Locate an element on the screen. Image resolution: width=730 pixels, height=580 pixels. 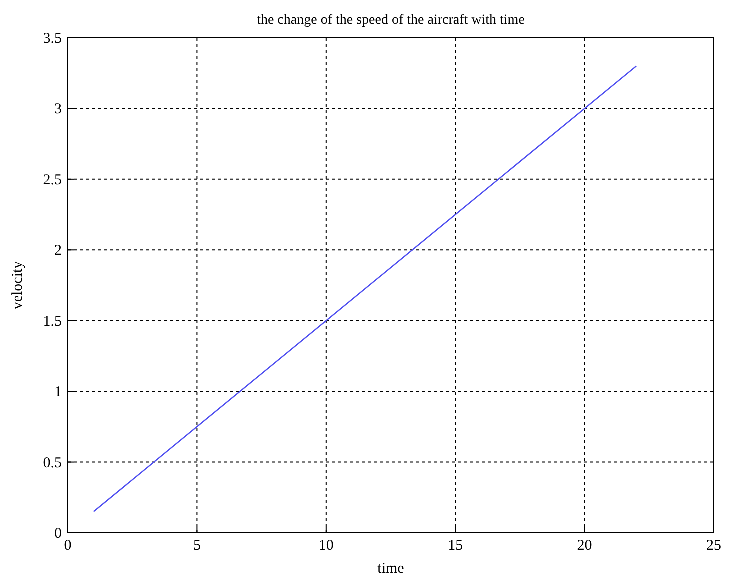
y-tick-label: 2.5 is located at coordinates (52, 180).